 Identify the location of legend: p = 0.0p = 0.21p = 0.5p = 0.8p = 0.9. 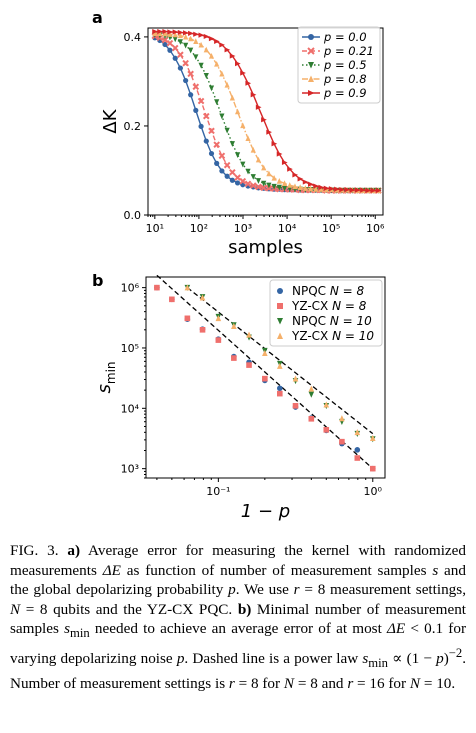
(339, 65).